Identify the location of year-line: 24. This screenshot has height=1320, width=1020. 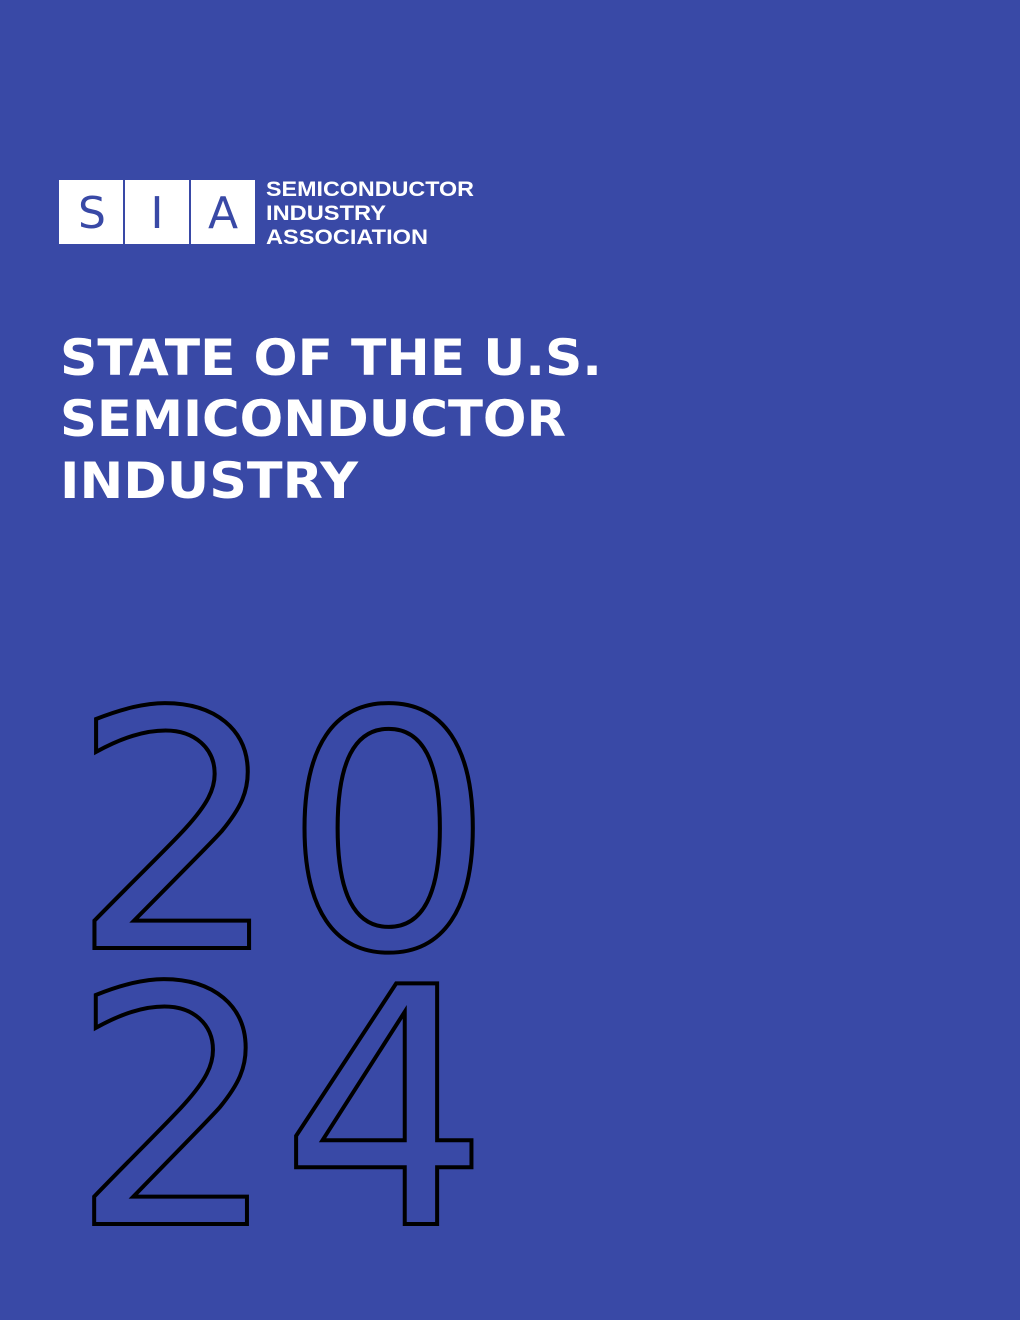
(280, 1110).